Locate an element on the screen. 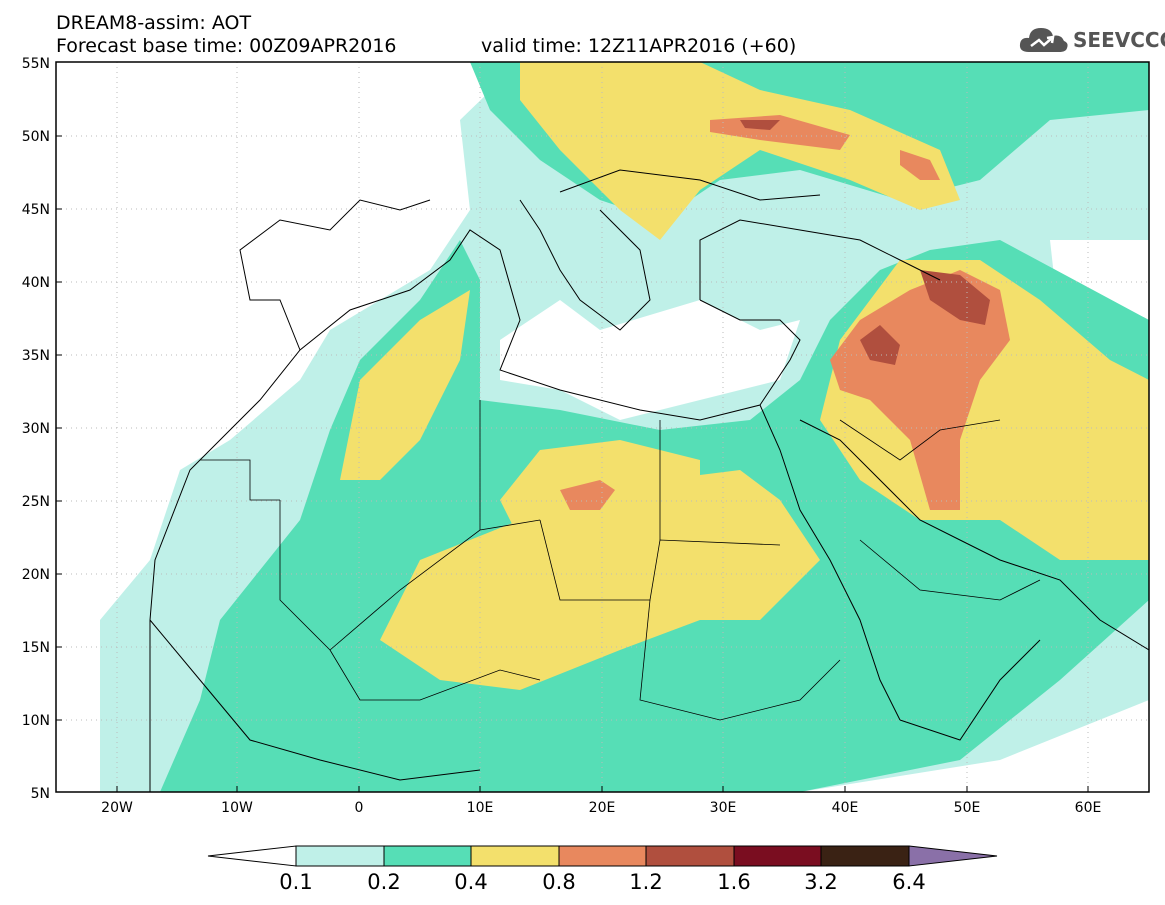  colorbar-label: 6.4 is located at coordinates (909, 882).